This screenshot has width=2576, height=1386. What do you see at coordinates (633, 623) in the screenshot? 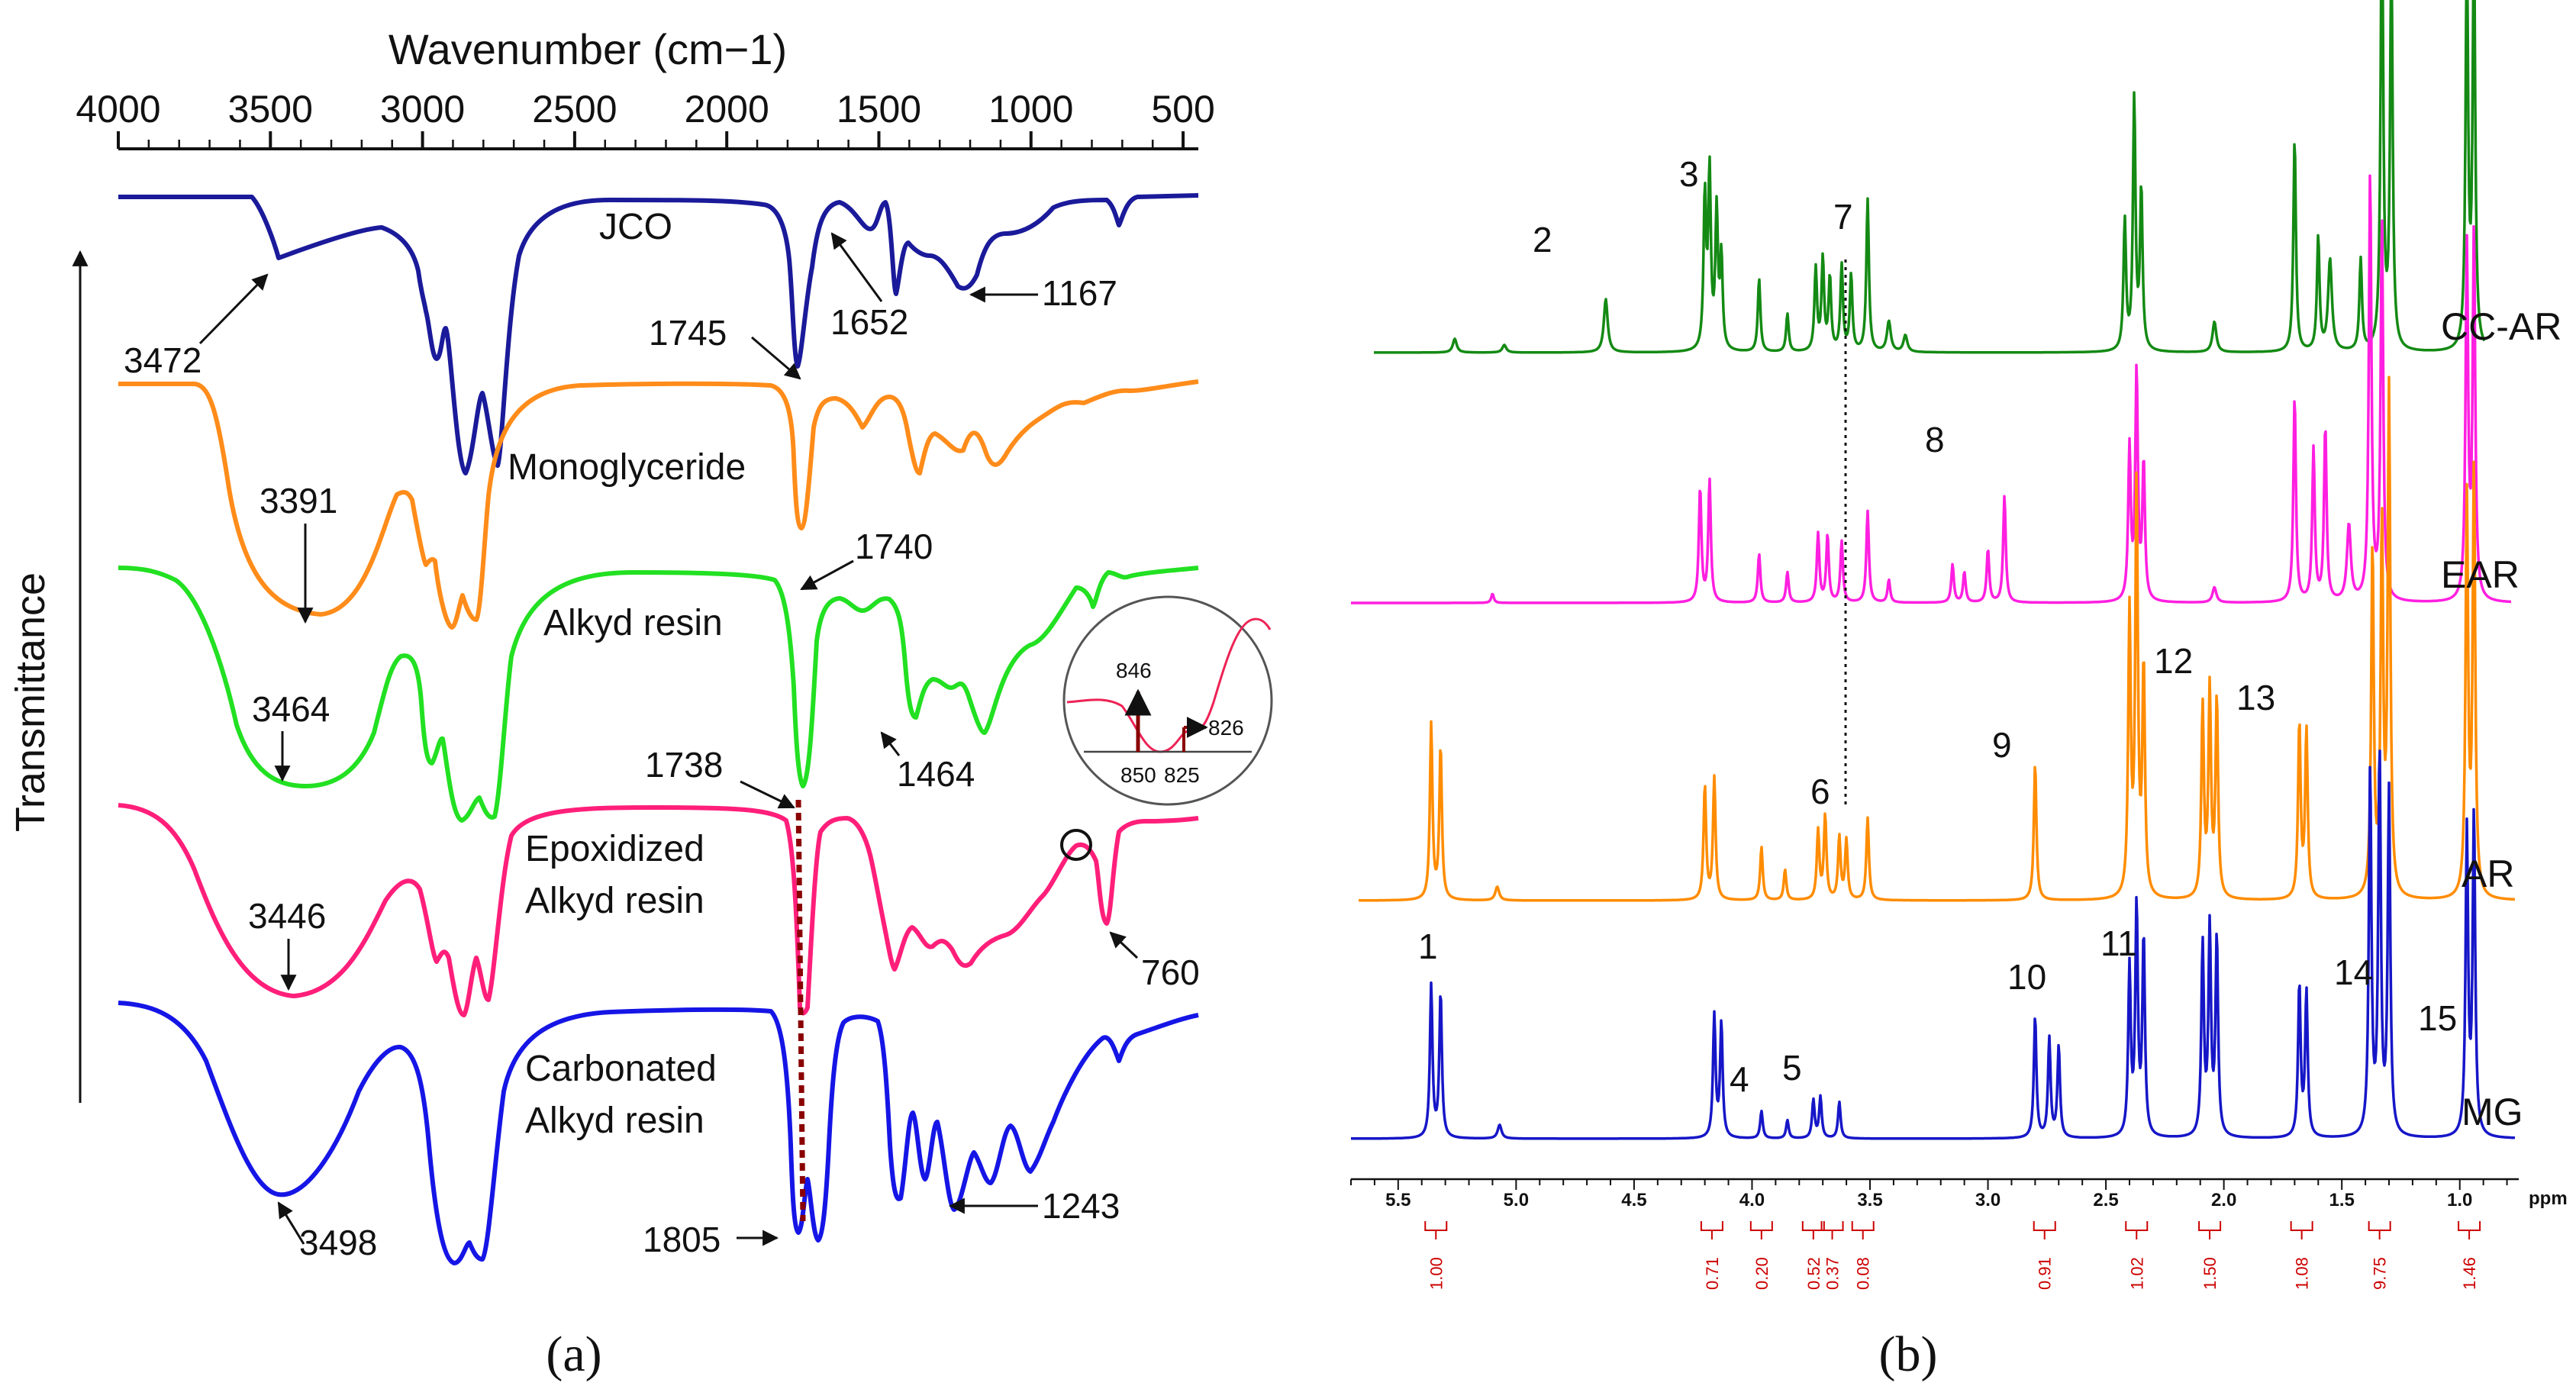
I see `ftir-label-alkyd-resin: Alkyd resin` at bounding box center [633, 623].